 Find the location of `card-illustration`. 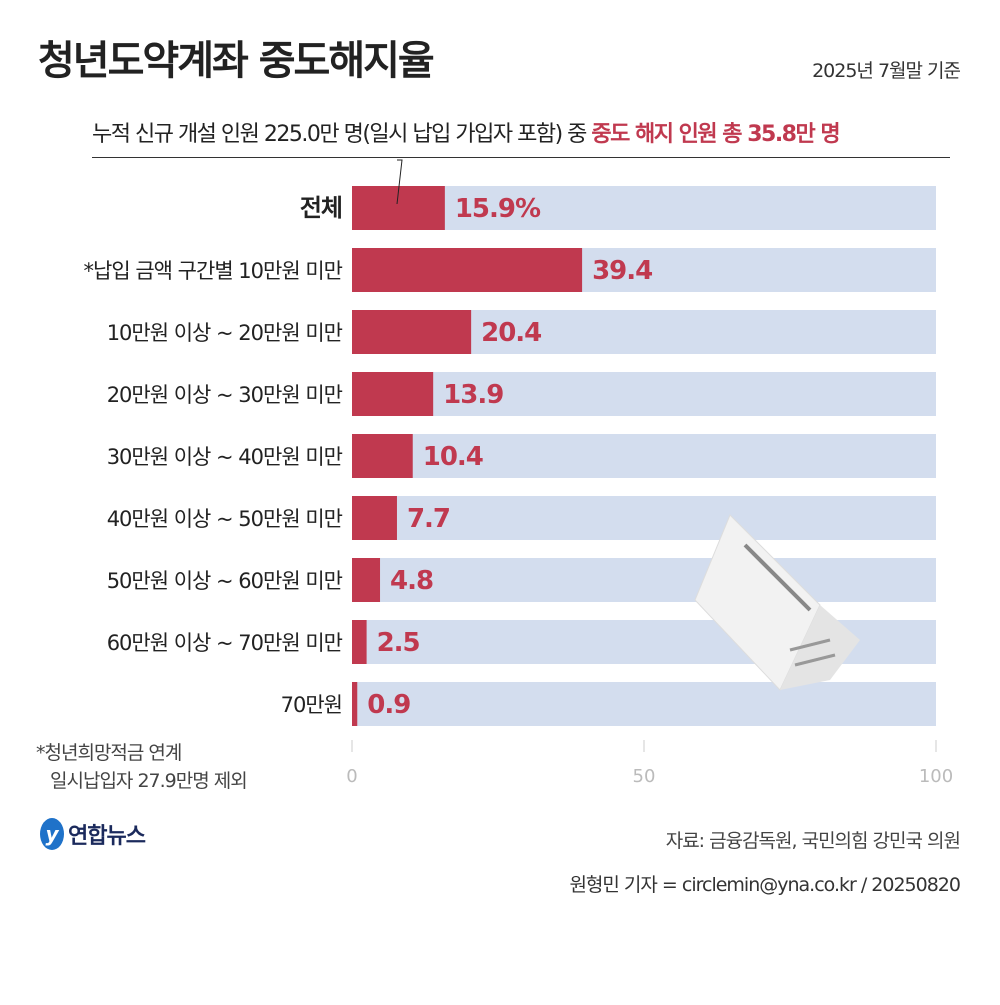

card-illustration is located at coordinates (777, 602).